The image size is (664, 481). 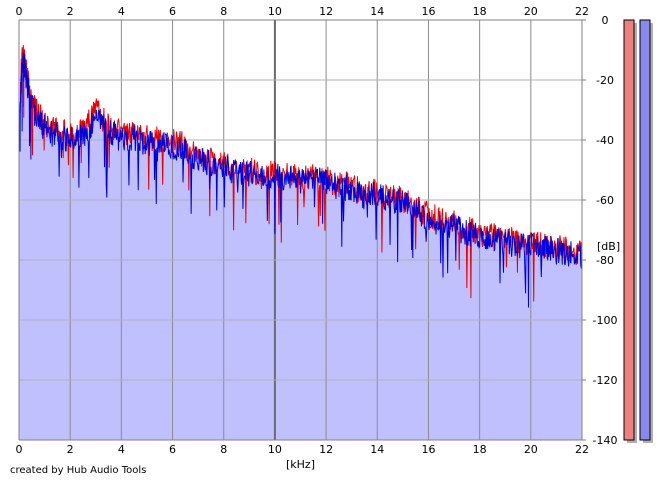 What do you see at coordinates (531, 449) in the screenshot?
I see `x-tick-label-bottom: 20` at bounding box center [531, 449].